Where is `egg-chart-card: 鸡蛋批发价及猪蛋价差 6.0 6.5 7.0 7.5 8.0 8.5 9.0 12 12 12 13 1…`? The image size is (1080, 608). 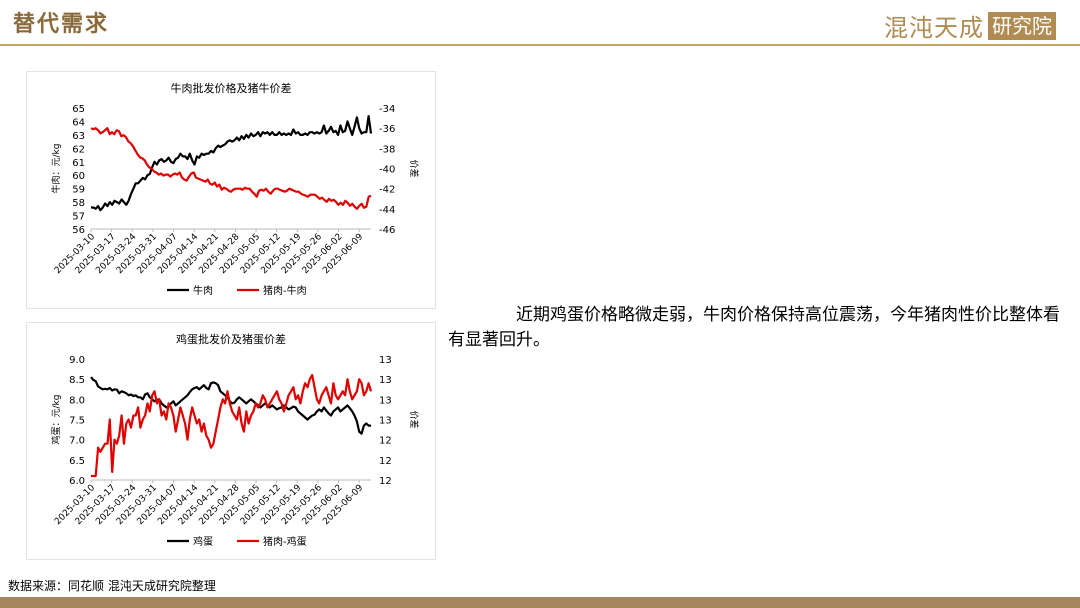 egg-chart-card: 鸡蛋批发价及猪蛋价差 6.0 6.5 7.0 7.5 8.0 8.5 9.0 12 12 12 13 1… is located at coordinates (231, 441).